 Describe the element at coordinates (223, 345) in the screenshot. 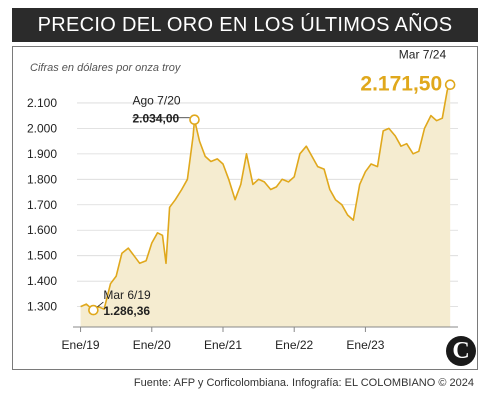

I see `x-tick-label: Ene/21` at that location.